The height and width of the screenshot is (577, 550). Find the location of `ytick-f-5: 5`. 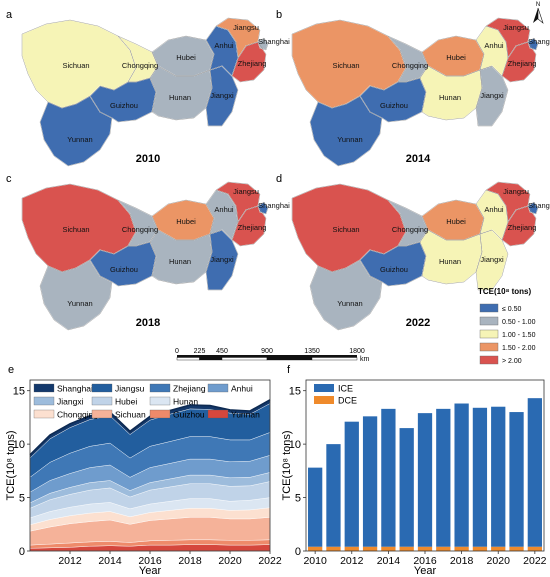

ytick-f-5: 5 is located at coordinates (298, 499).